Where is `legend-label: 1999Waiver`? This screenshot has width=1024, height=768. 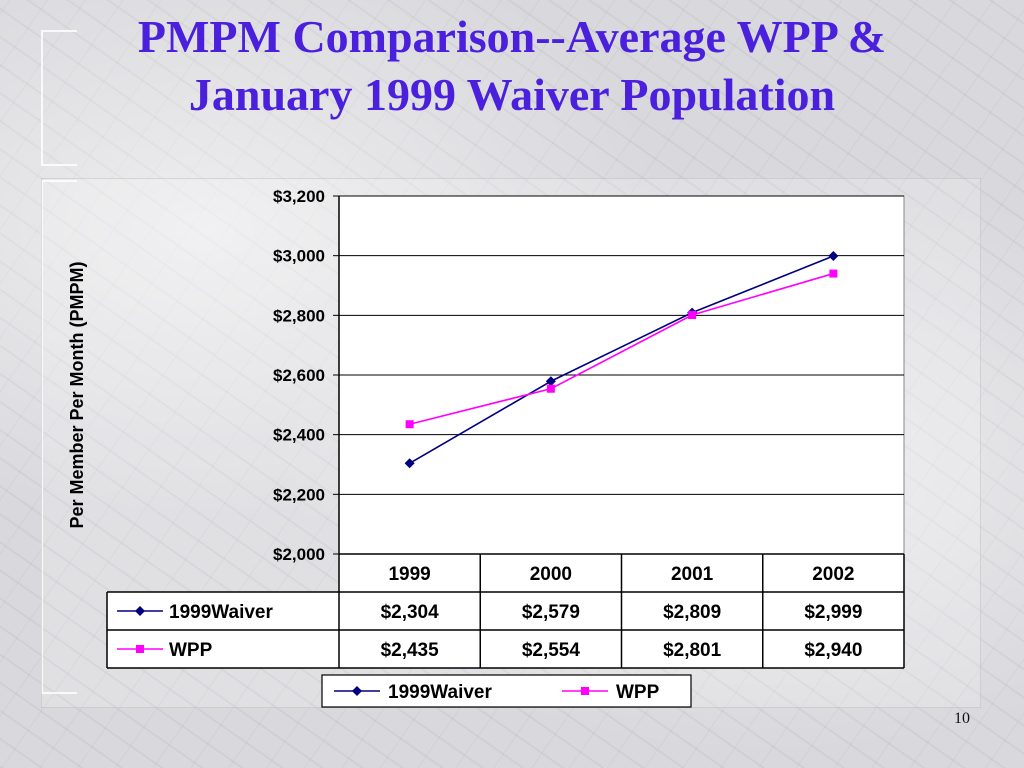 legend-label: 1999Waiver is located at coordinates (440, 692).